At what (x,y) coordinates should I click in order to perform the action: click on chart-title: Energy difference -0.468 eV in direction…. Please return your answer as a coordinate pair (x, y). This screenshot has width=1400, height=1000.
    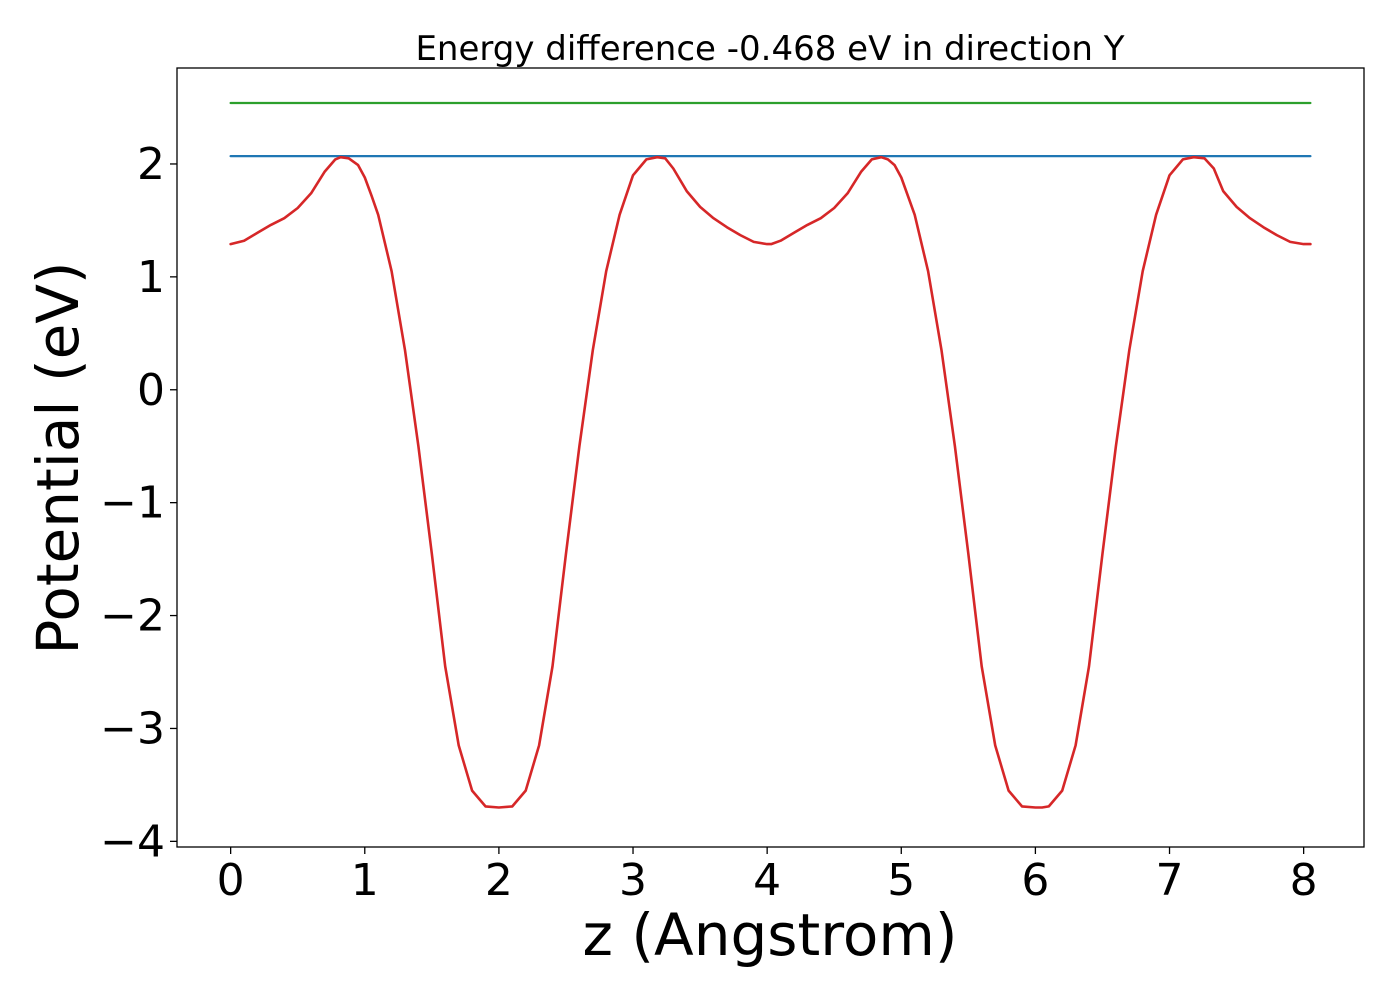
    Looking at the image, I should click on (769, 49).